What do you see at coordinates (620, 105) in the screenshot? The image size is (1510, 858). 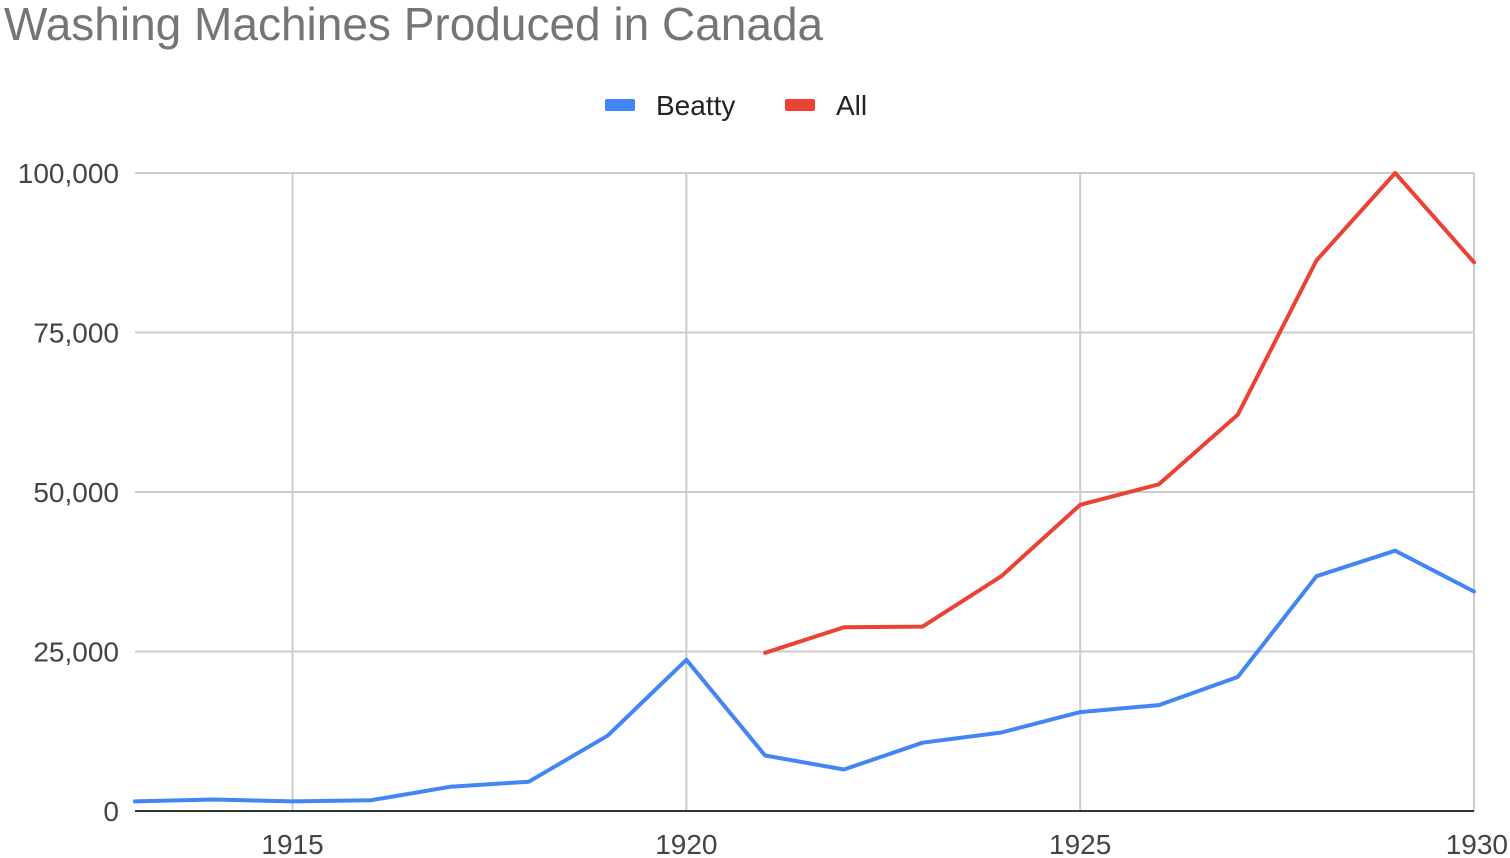 I see `legend-swatch-beatty` at bounding box center [620, 105].